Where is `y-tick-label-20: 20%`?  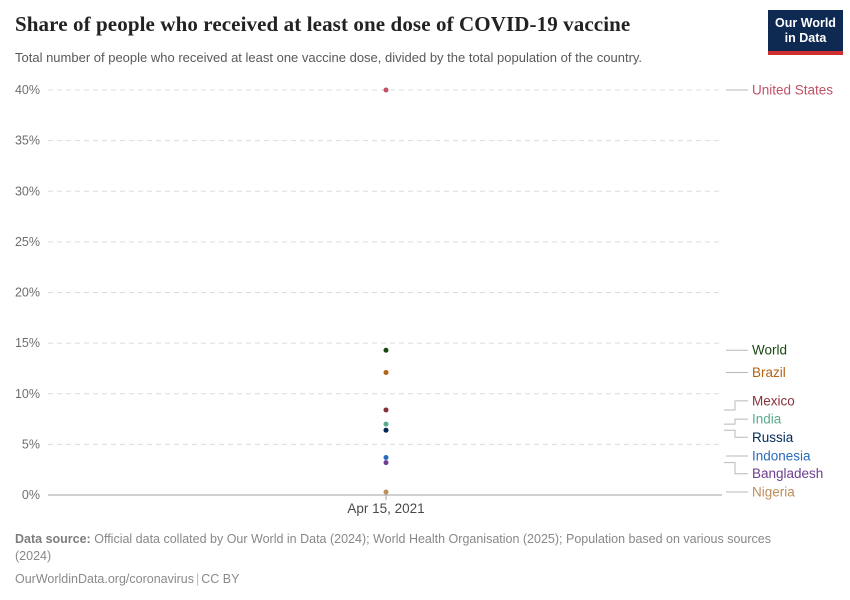
y-tick-label-20: 20% is located at coordinates (27, 293).